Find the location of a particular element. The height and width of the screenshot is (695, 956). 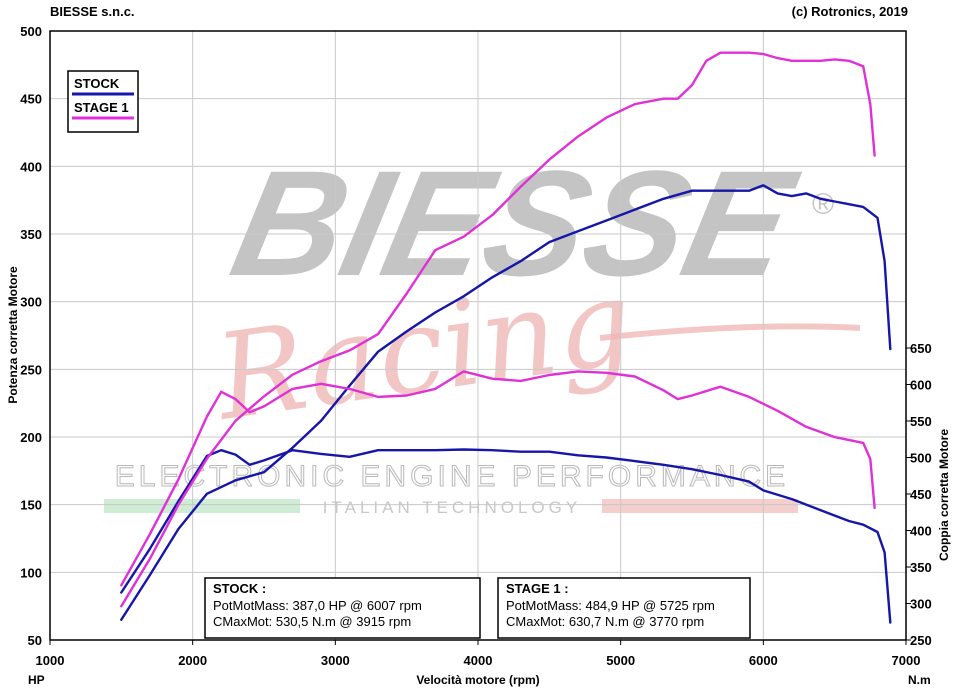

info-box-stock-power: PotMotMass: 387,0 HP @ 6007 rpm is located at coordinates (317, 605).